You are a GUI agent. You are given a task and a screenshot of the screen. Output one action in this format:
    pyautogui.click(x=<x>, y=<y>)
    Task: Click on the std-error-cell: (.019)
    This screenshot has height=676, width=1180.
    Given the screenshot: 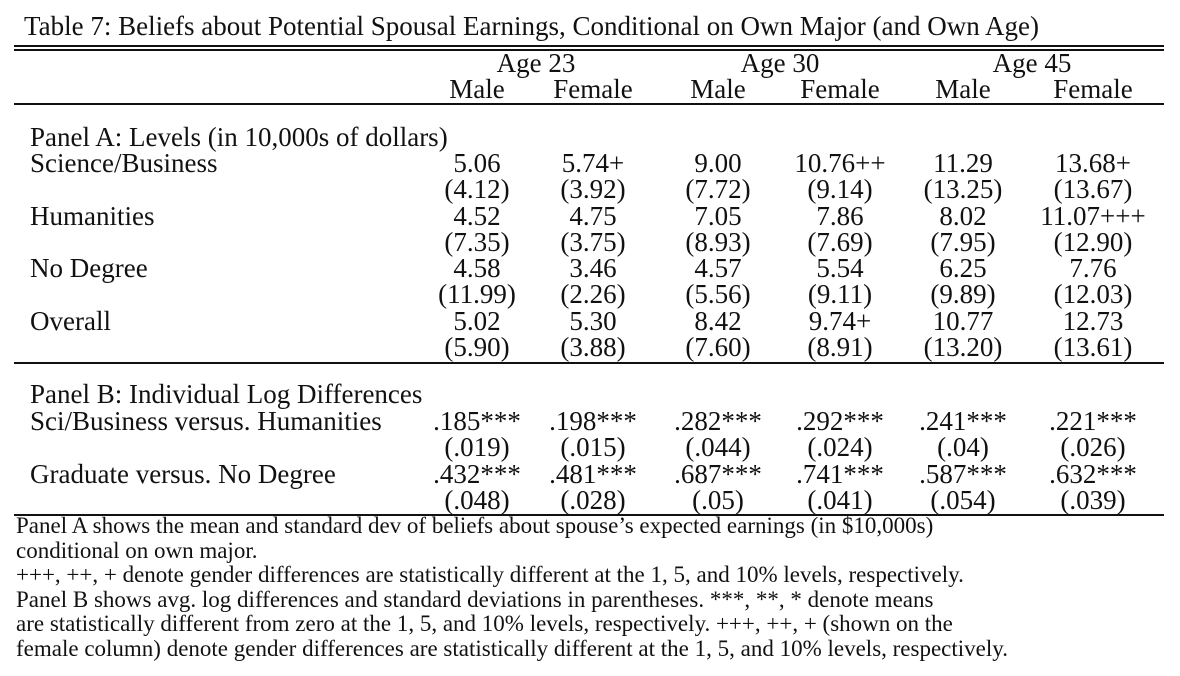 What is the action you would take?
    pyautogui.click(x=477, y=447)
    